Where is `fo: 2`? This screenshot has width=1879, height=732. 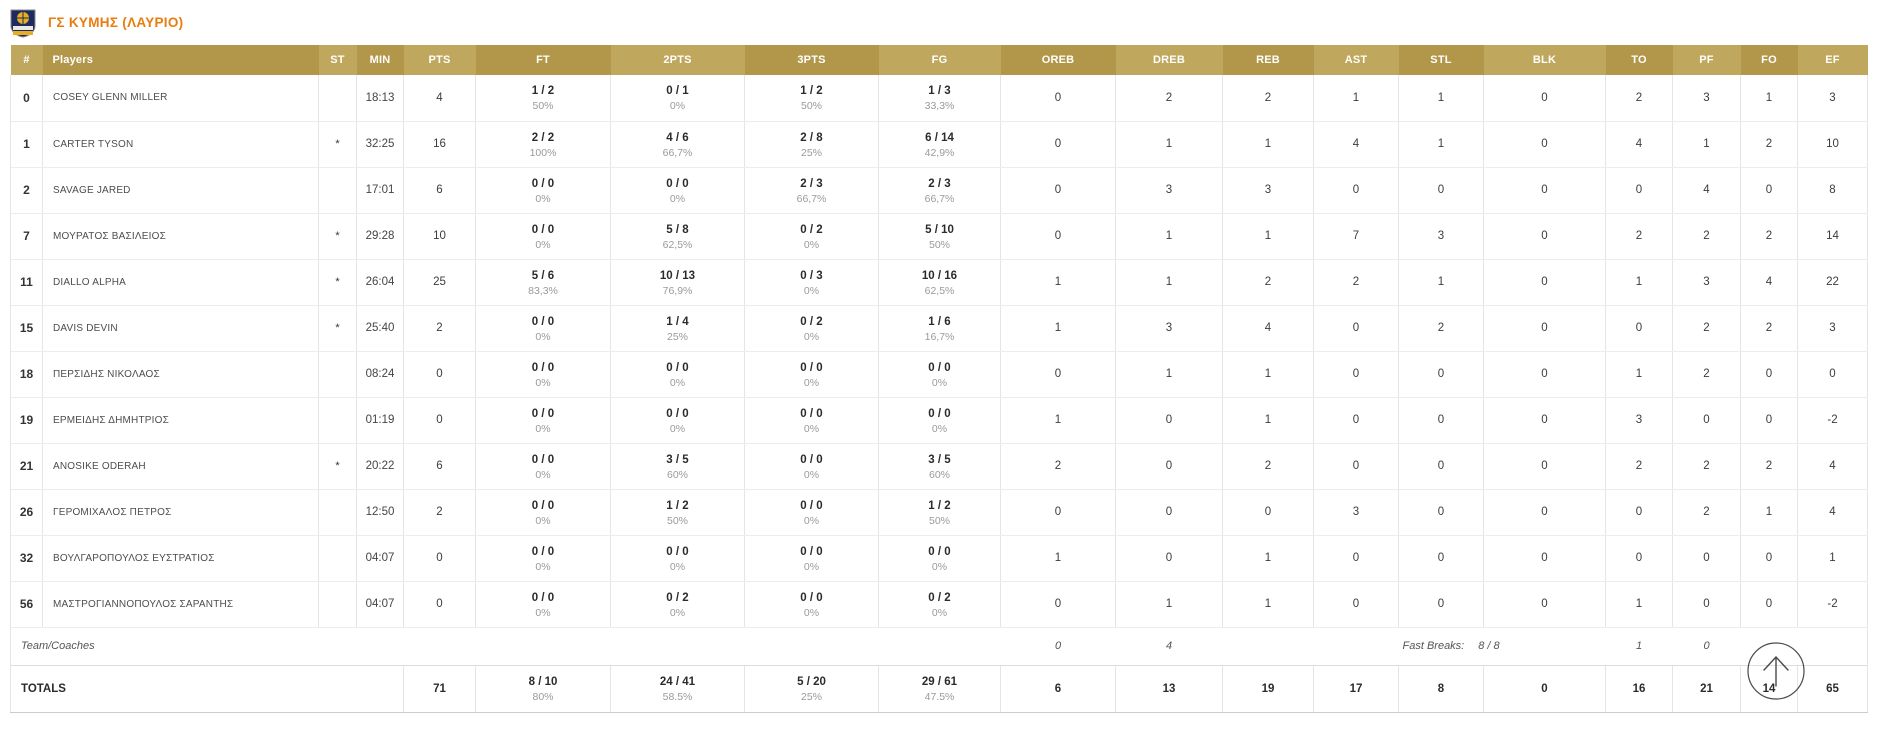
fo: 2 is located at coordinates (1769, 144).